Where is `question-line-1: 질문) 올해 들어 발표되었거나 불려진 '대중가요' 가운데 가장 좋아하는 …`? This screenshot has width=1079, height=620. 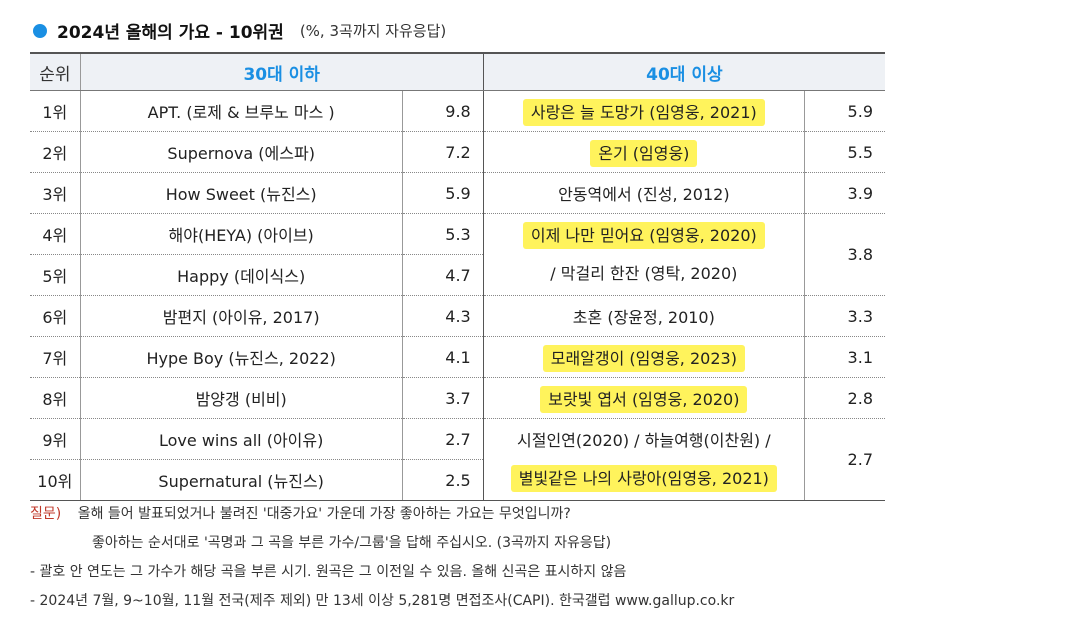
question-line-1: 질문) 올해 들어 발표되었거나 불려진 '대중가요' 가운데 가장 좋아하는 … is located at coordinates (480, 514).